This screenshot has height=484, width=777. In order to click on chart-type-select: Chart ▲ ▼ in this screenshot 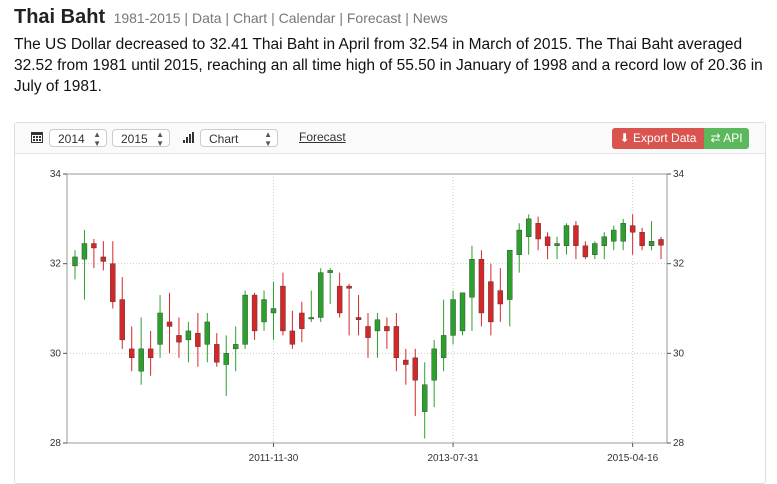, I will do `click(239, 138)`.